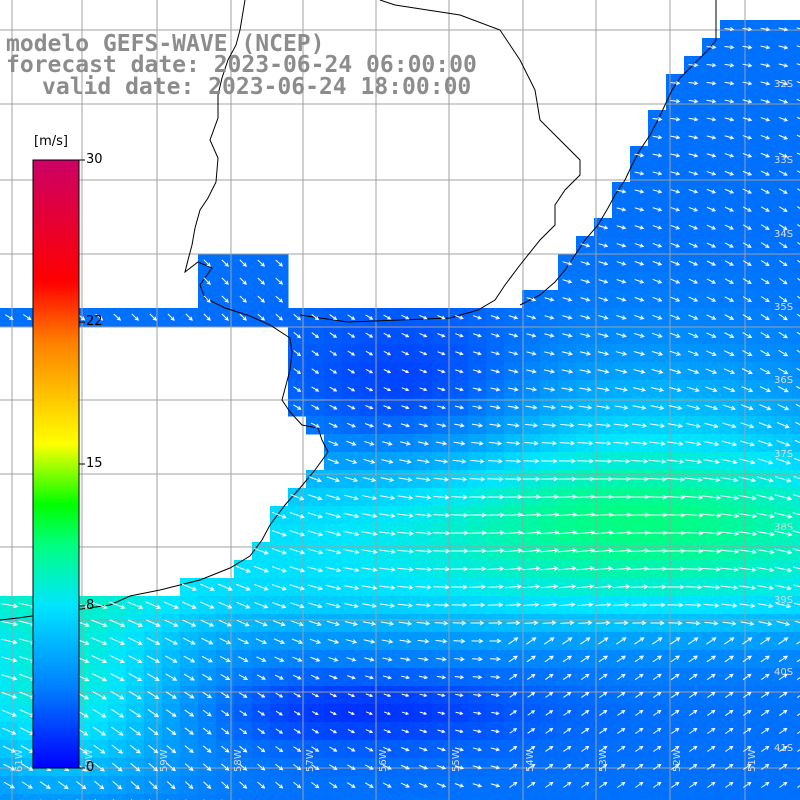  What do you see at coordinates (241, 65) in the screenshot?
I see `title-forecast-date: forecast date: 2023-06-24 06:00:00` at bounding box center [241, 65].